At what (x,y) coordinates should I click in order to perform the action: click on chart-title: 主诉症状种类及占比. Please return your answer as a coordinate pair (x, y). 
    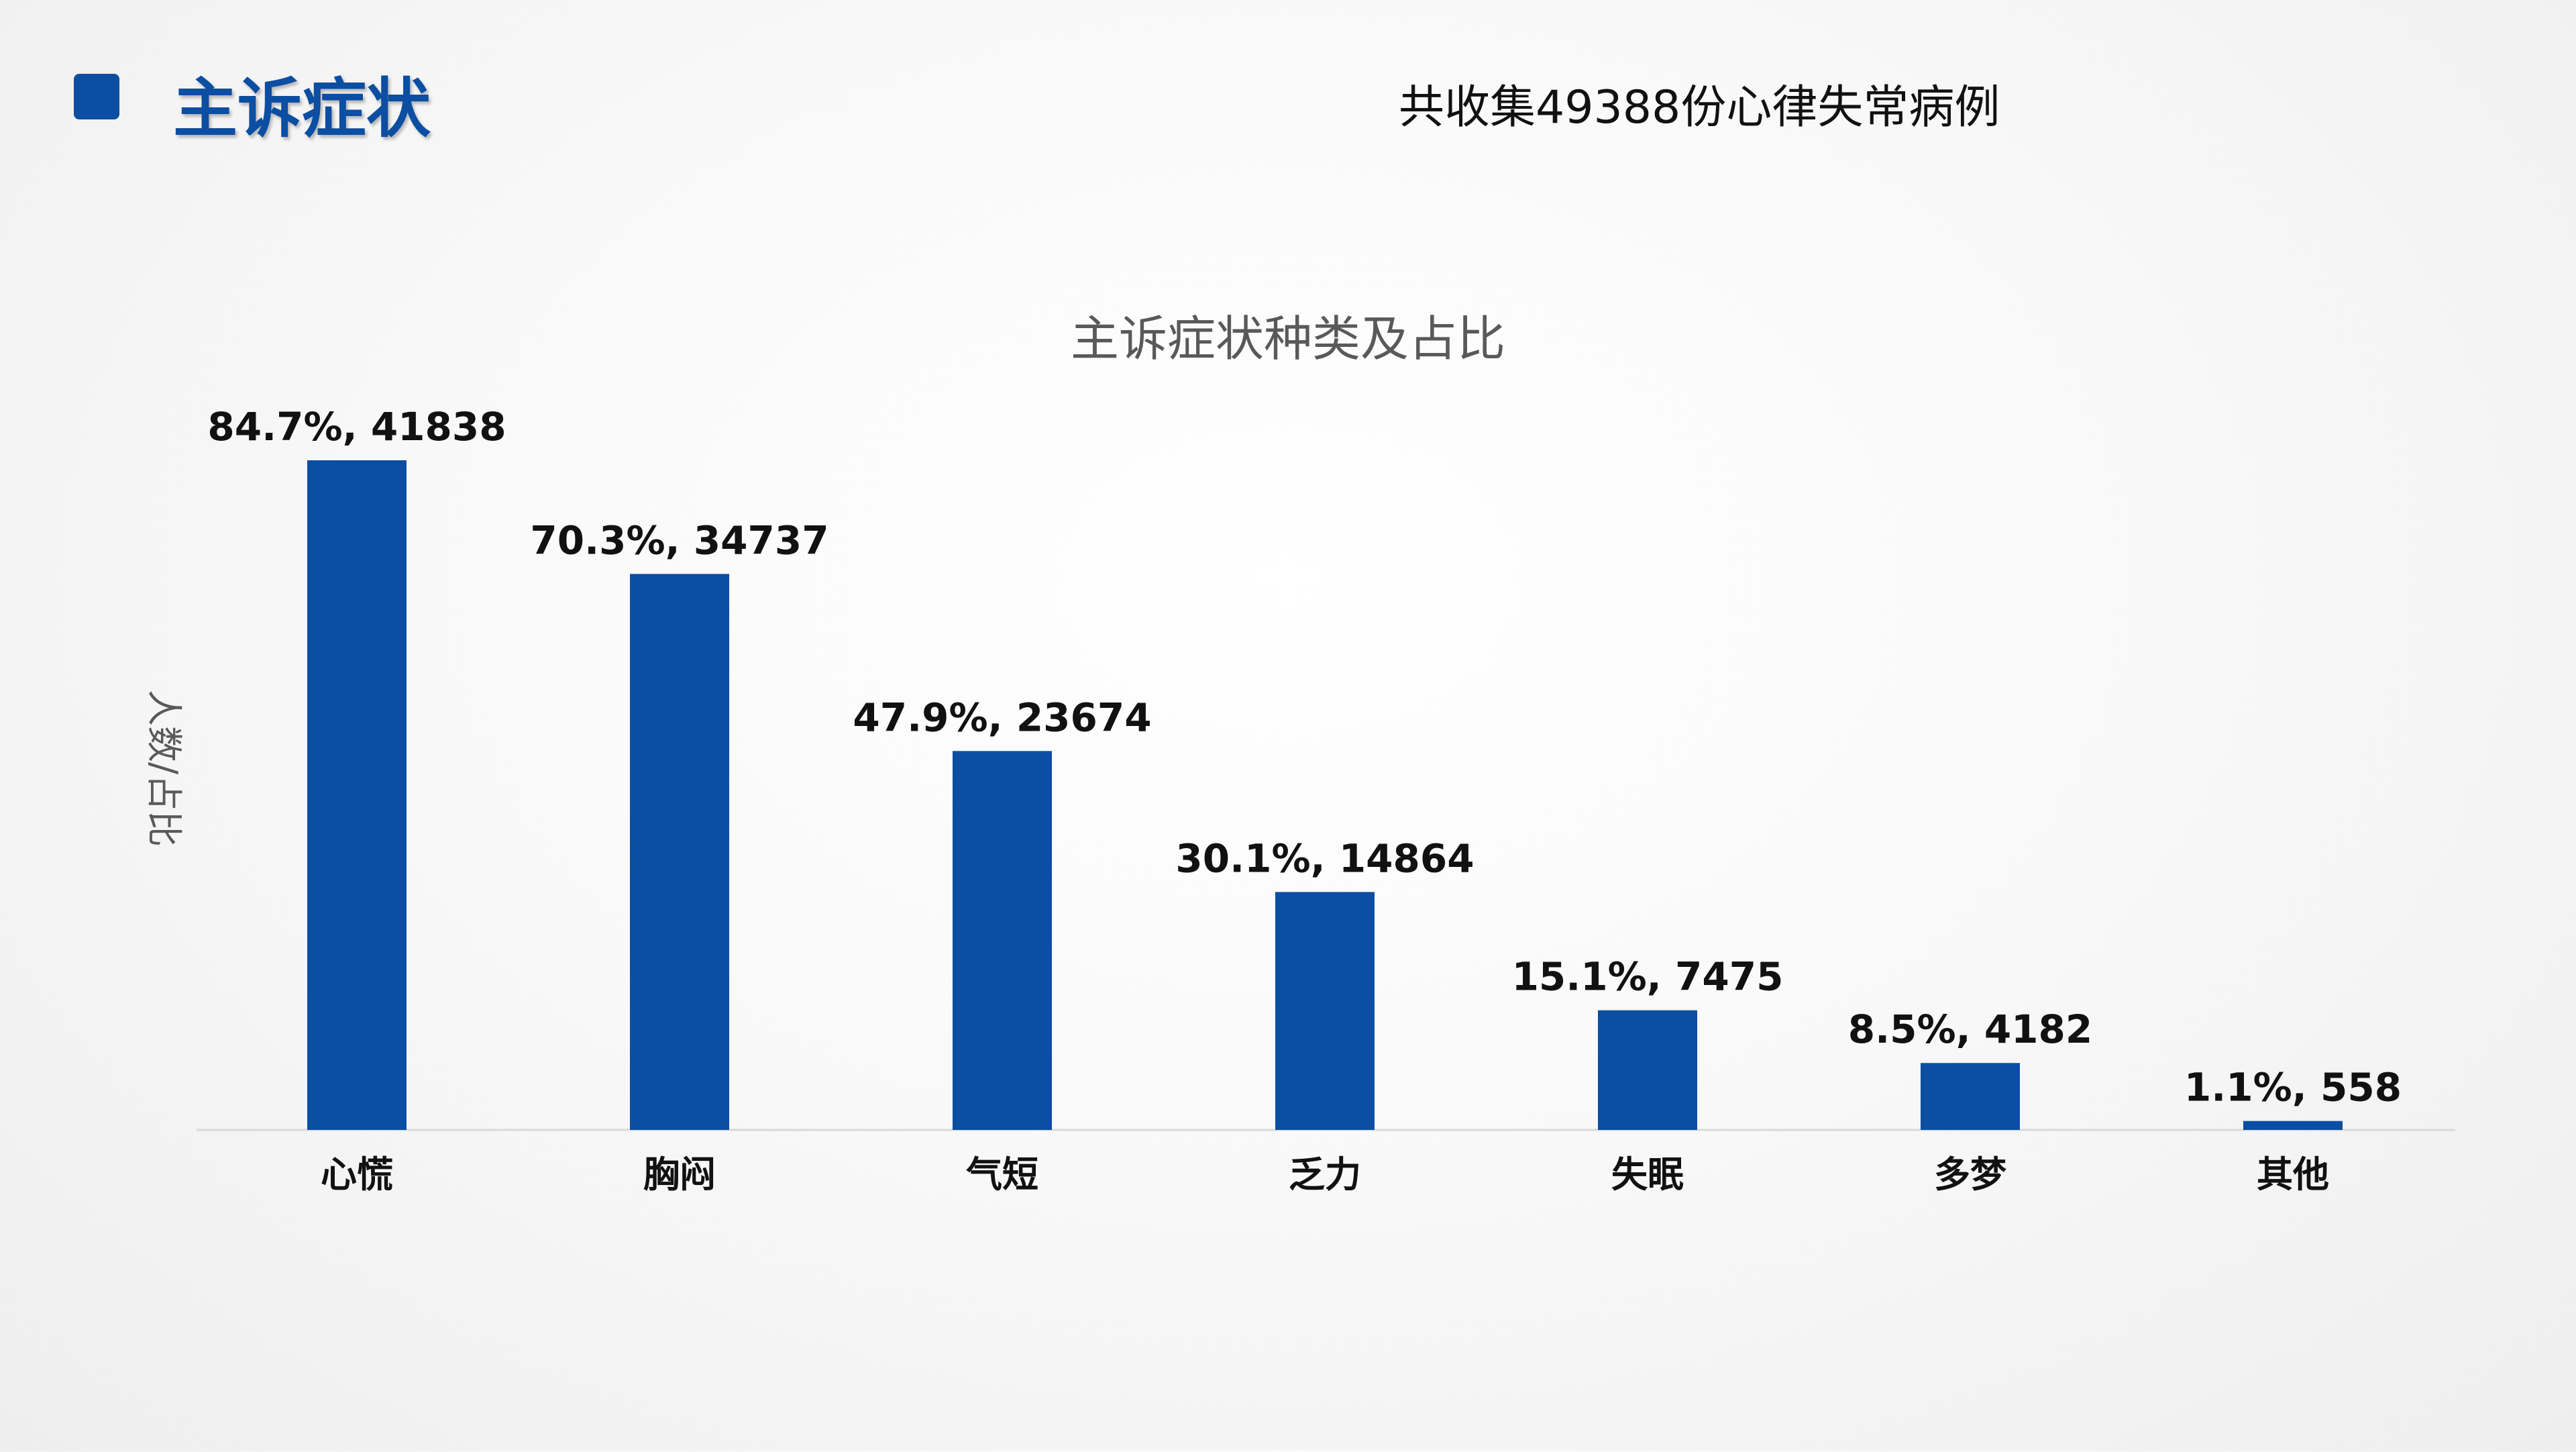
    Looking at the image, I should click on (1288, 339).